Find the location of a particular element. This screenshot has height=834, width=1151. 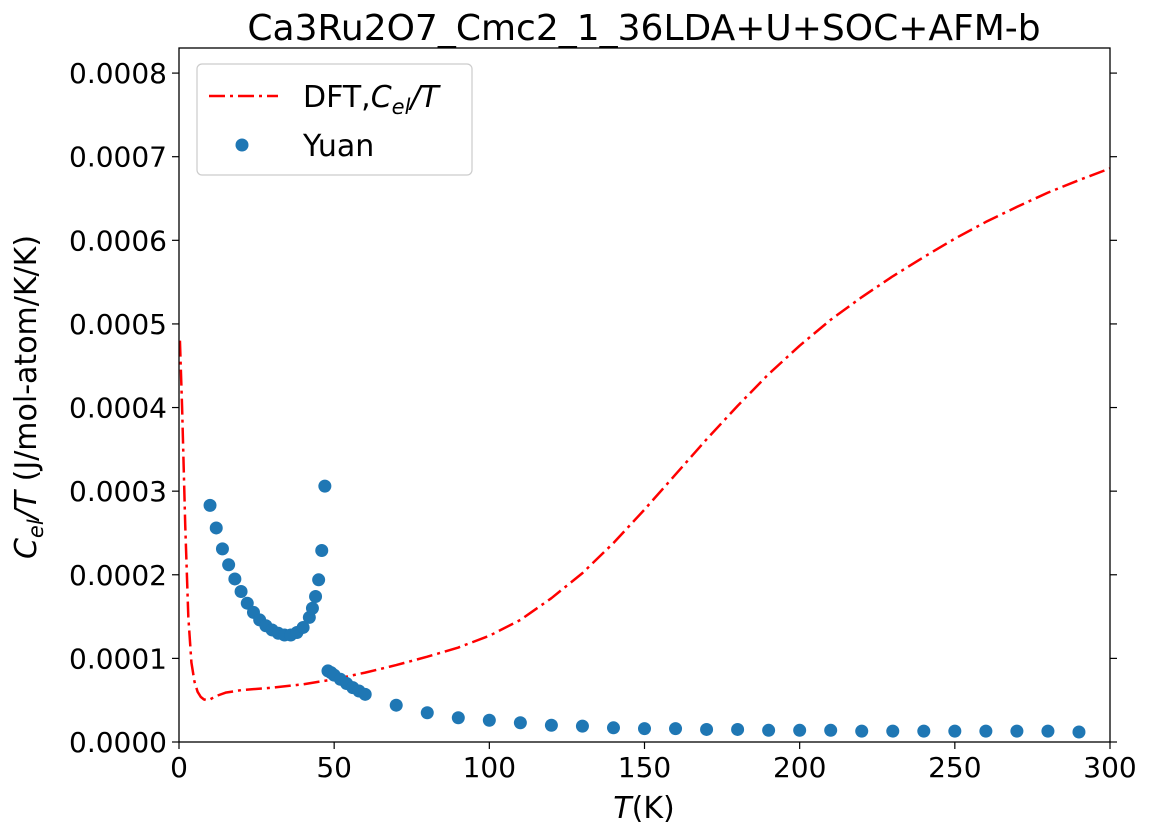

chart-title: Ca3Ru2O7_Cmc2_1_36LDA+U+SOC+AFM-b is located at coordinates (643, 28).